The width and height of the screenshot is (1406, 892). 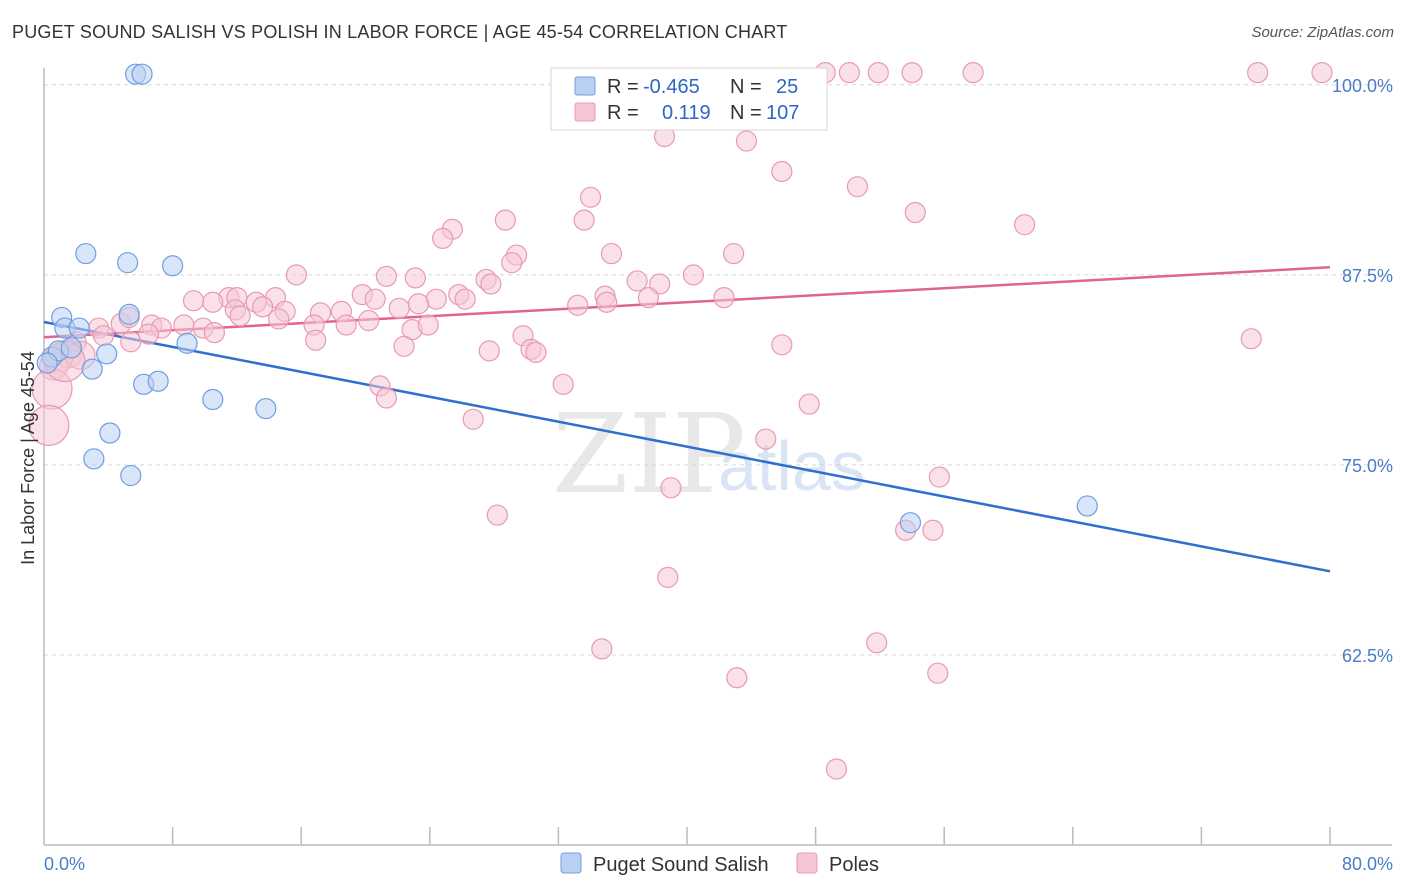 What do you see at coordinates (671, 87) in the screenshot?
I see `legend-r-value-1: -0.465` at bounding box center [671, 87].